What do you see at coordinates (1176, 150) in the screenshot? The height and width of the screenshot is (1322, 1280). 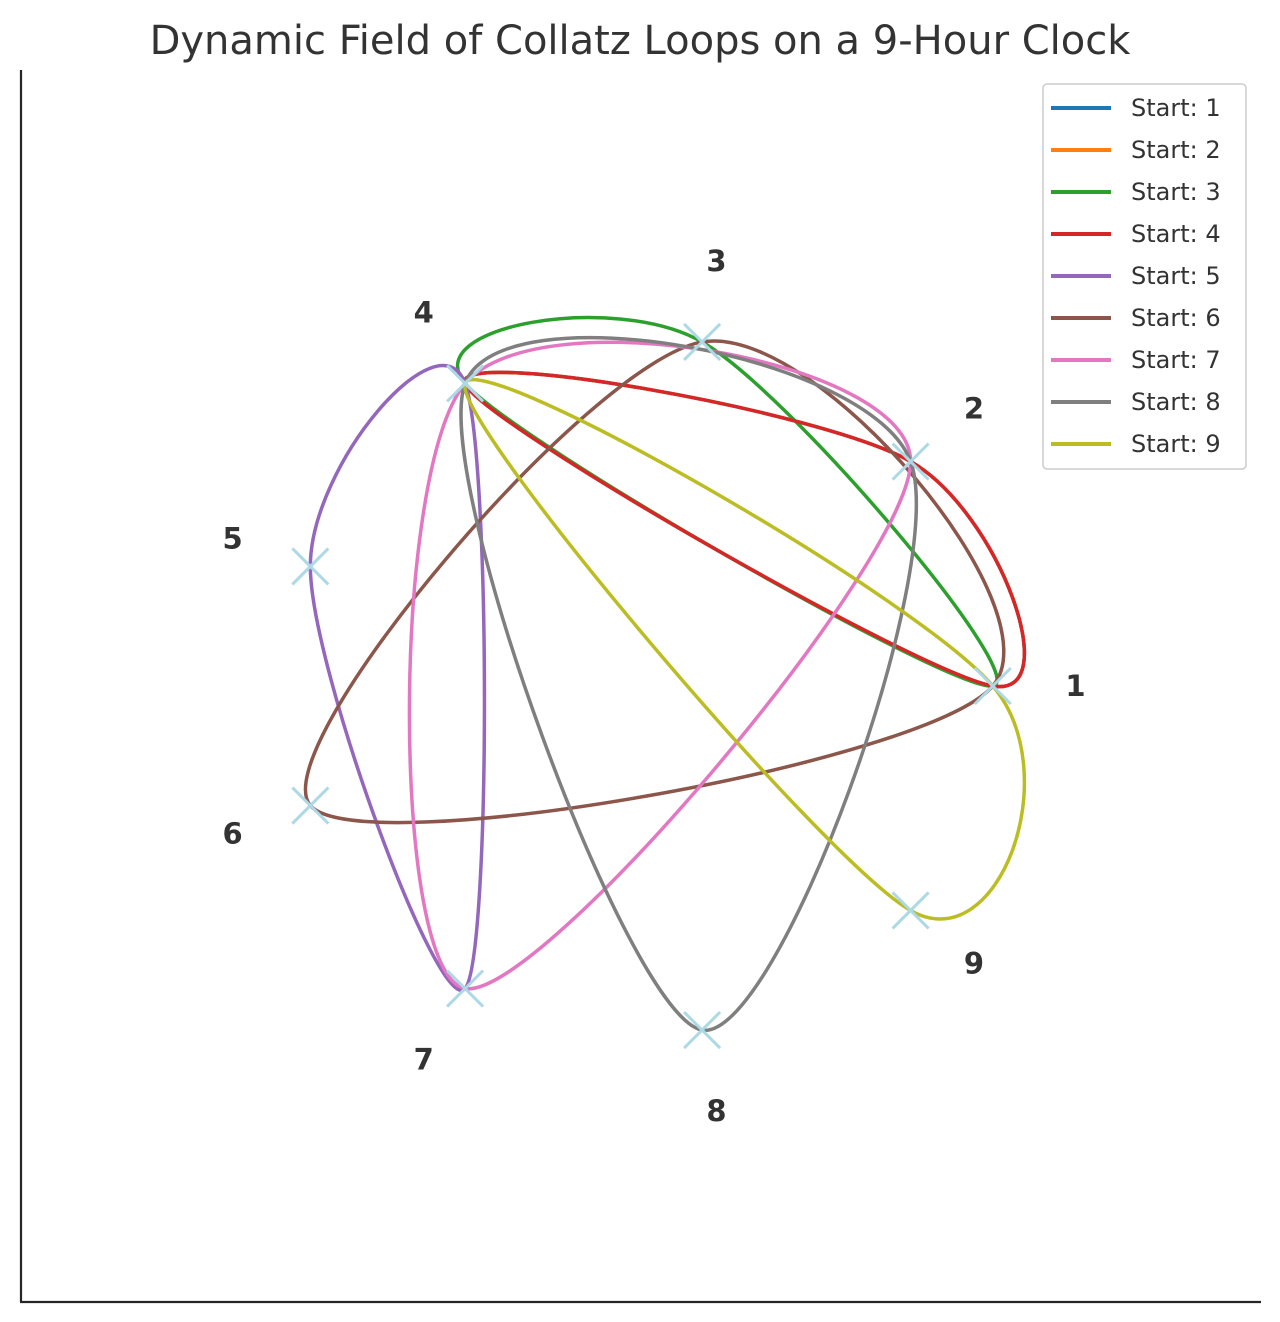 I see `legend-label: Start: 2` at bounding box center [1176, 150].